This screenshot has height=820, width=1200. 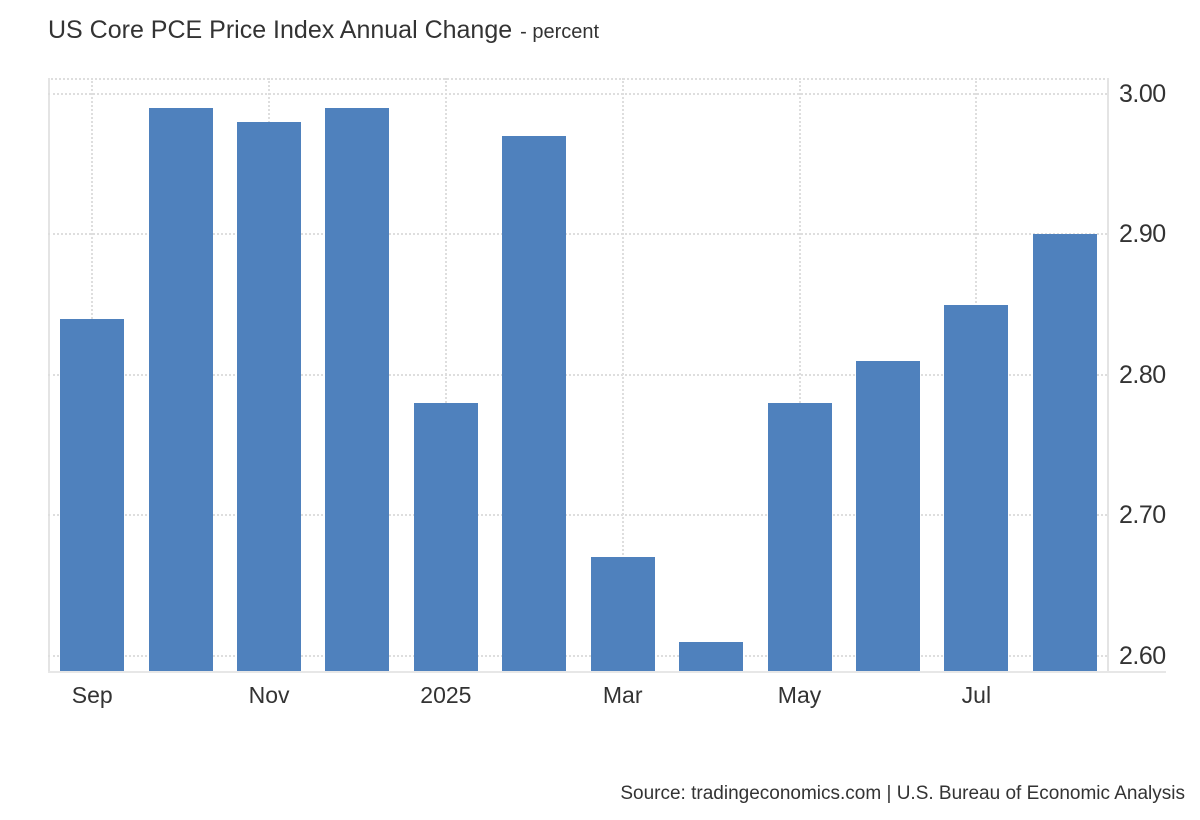 I want to click on x-axis-tick-label: Jul, so click(x=976, y=695).